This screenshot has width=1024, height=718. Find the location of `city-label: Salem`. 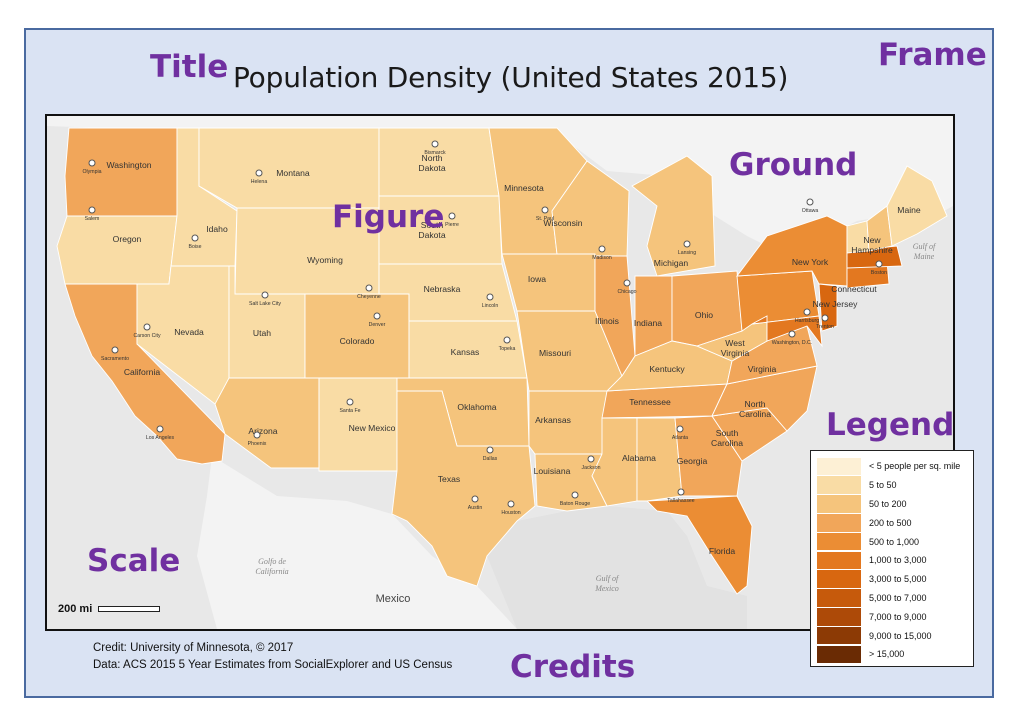

city-label: Salem is located at coordinates (92, 219).